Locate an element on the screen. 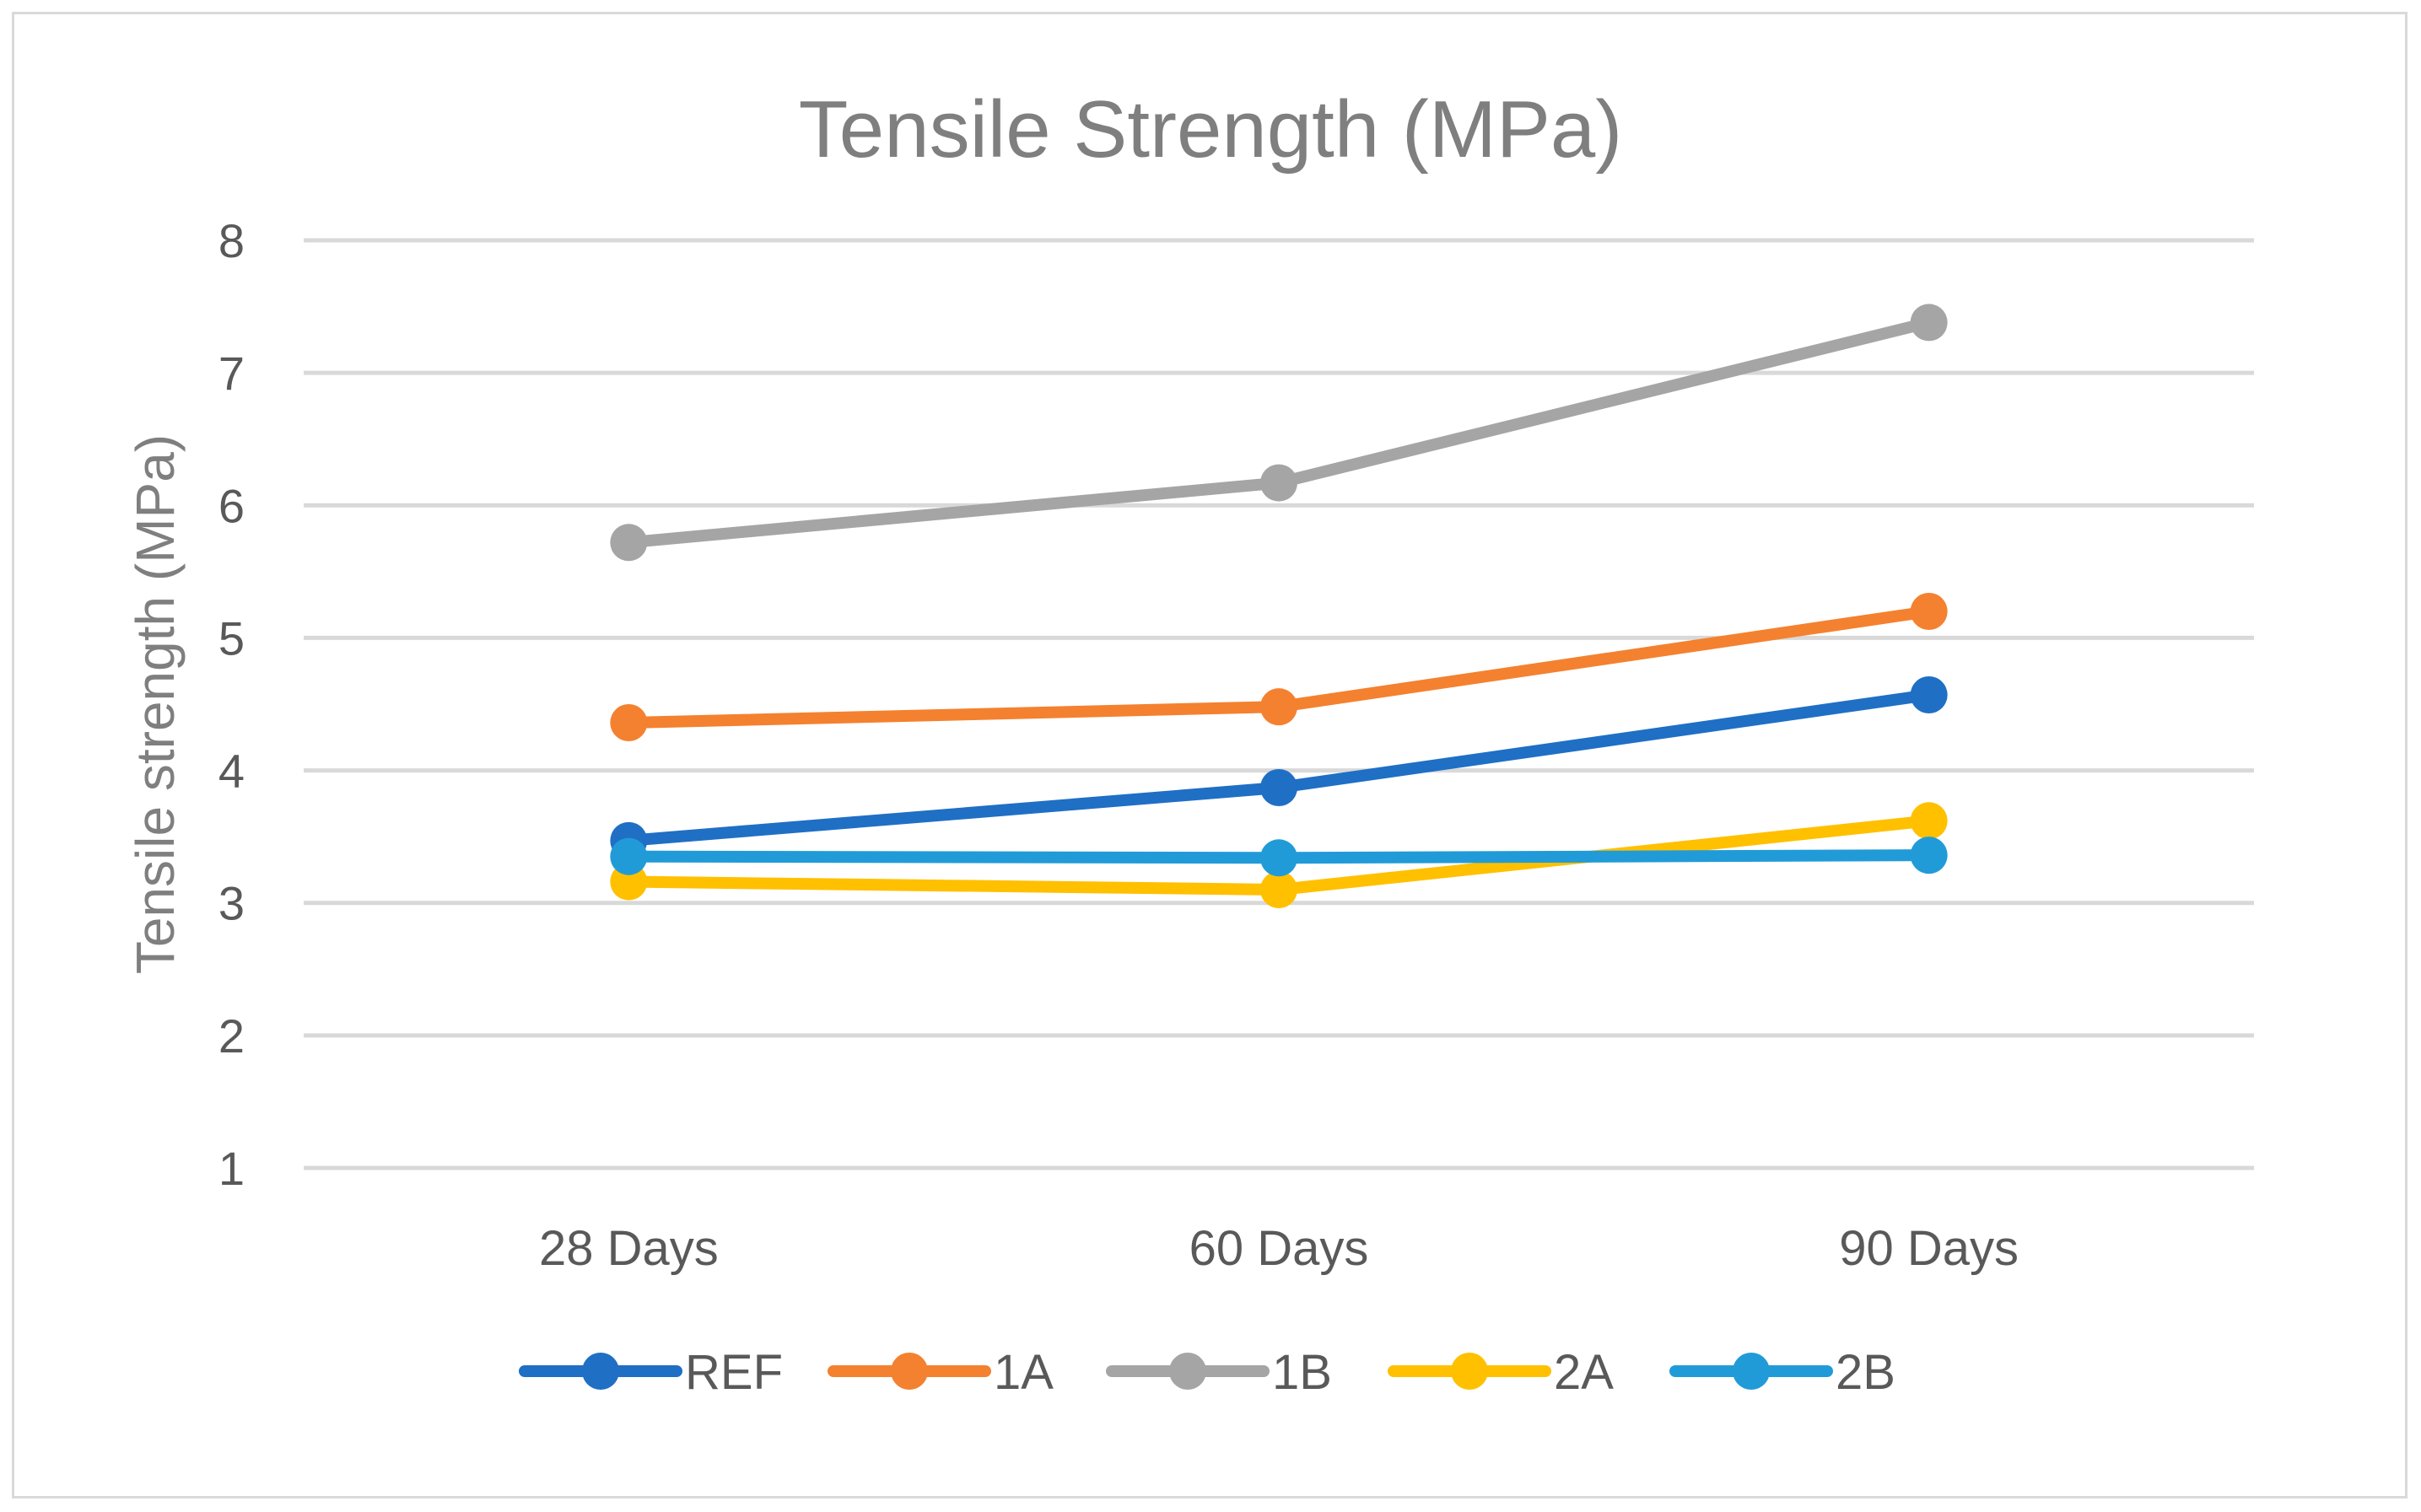  y-tick-label: 4 is located at coordinates (232, 771).